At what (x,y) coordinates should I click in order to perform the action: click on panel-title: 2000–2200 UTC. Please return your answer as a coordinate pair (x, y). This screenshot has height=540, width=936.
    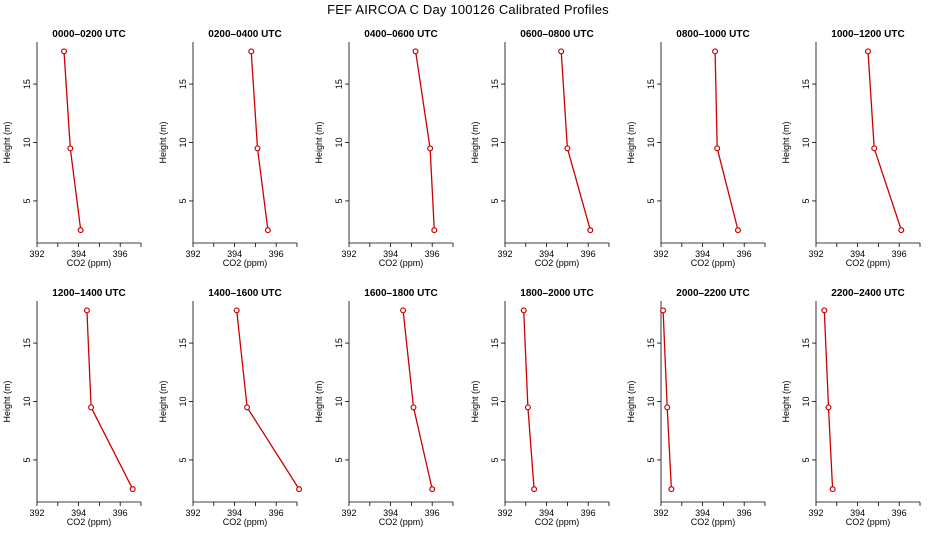
    Looking at the image, I should click on (712, 293).